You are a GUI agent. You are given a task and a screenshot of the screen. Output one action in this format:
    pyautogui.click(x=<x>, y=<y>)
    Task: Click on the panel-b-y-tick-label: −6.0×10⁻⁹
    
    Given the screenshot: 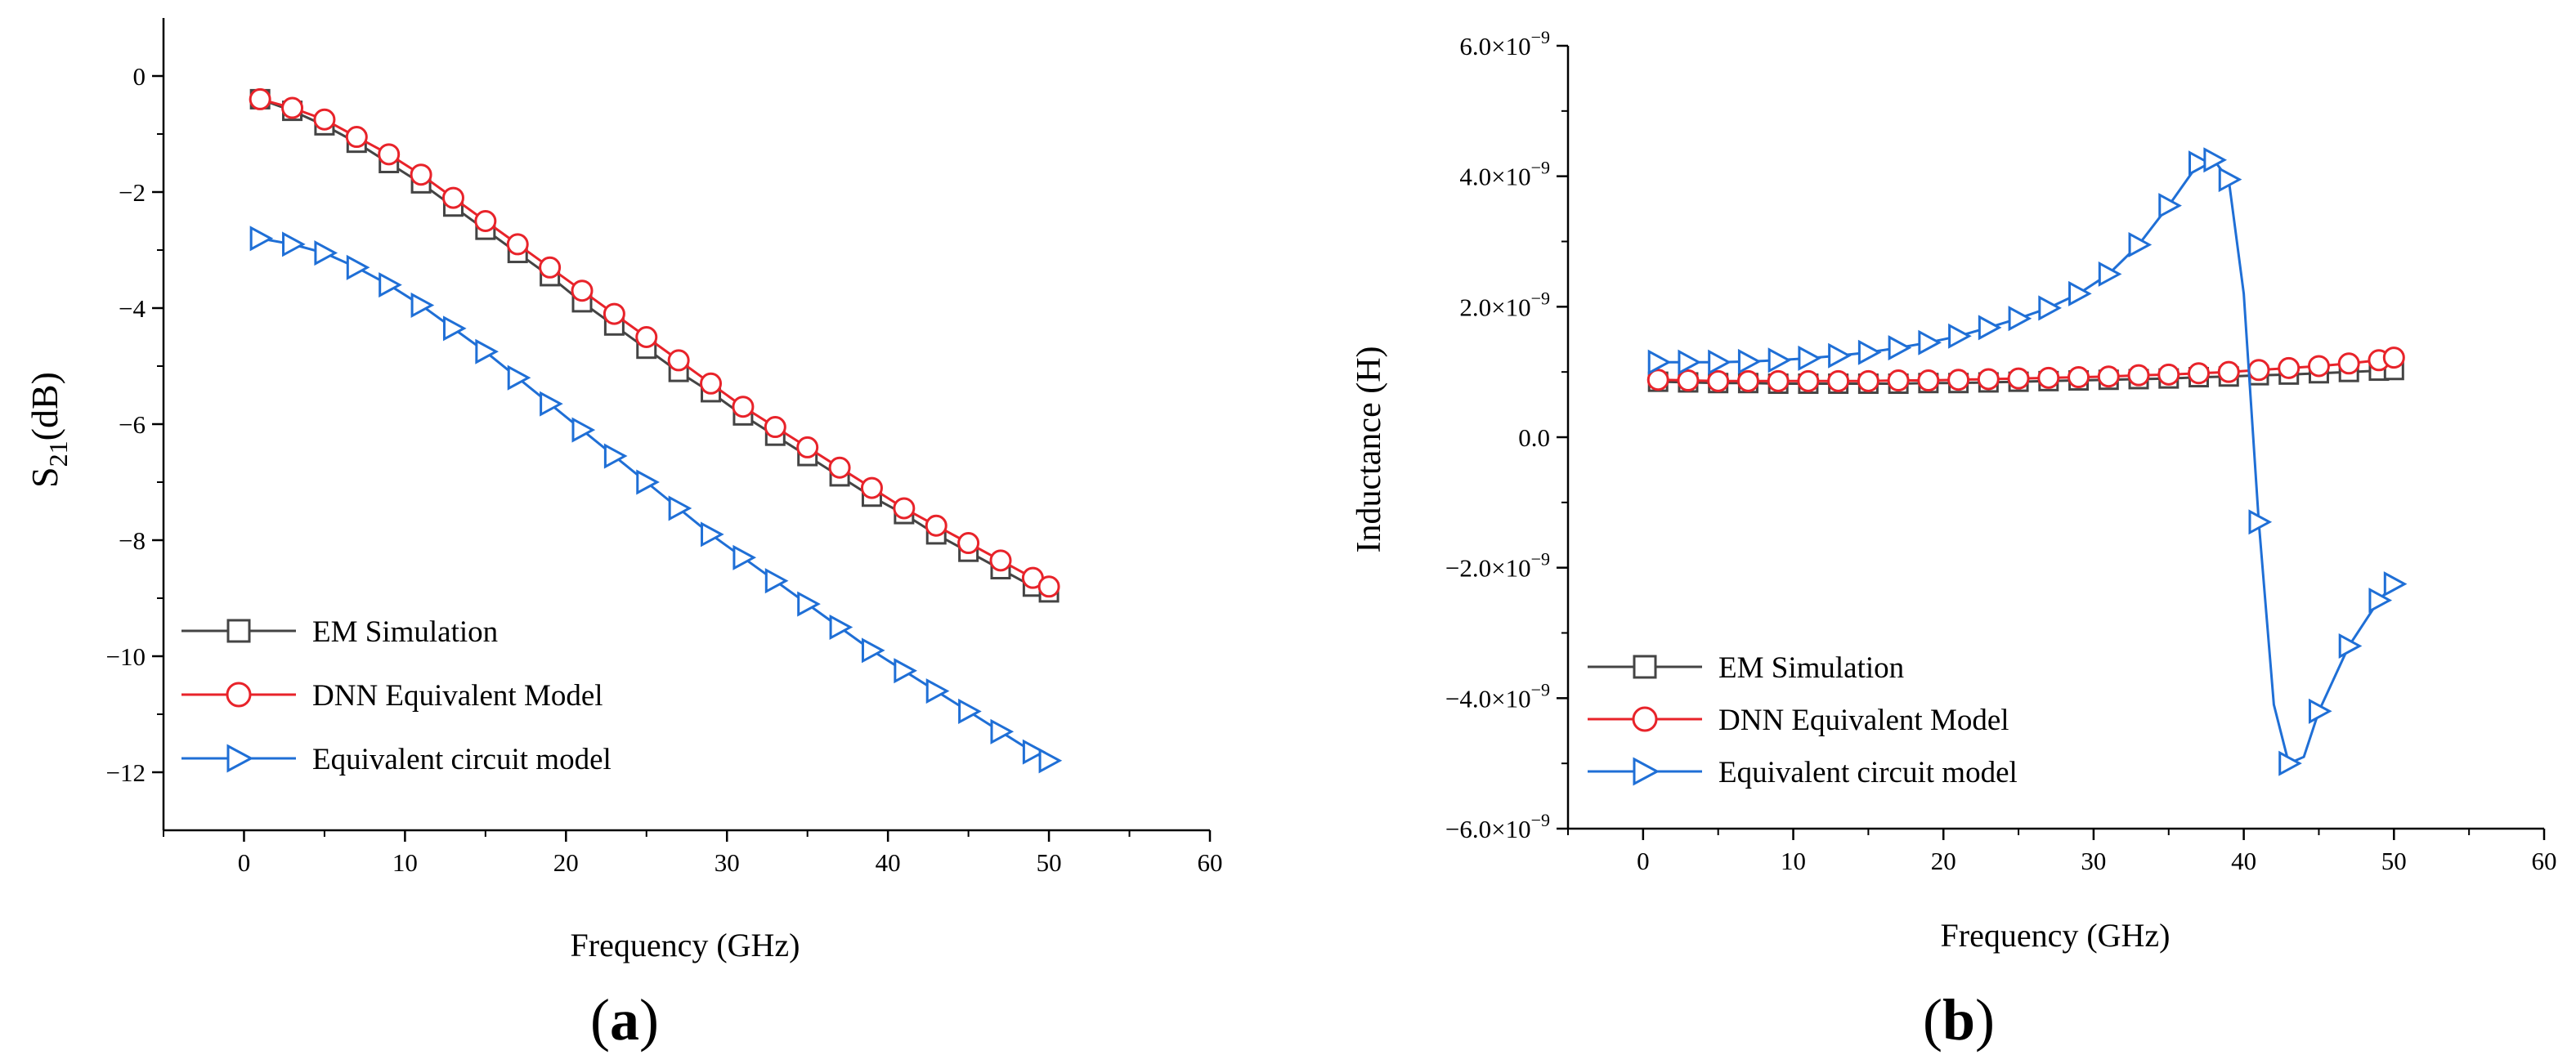 What is the action you would take?
    pyautogui.click(x=1497, y=826)
    